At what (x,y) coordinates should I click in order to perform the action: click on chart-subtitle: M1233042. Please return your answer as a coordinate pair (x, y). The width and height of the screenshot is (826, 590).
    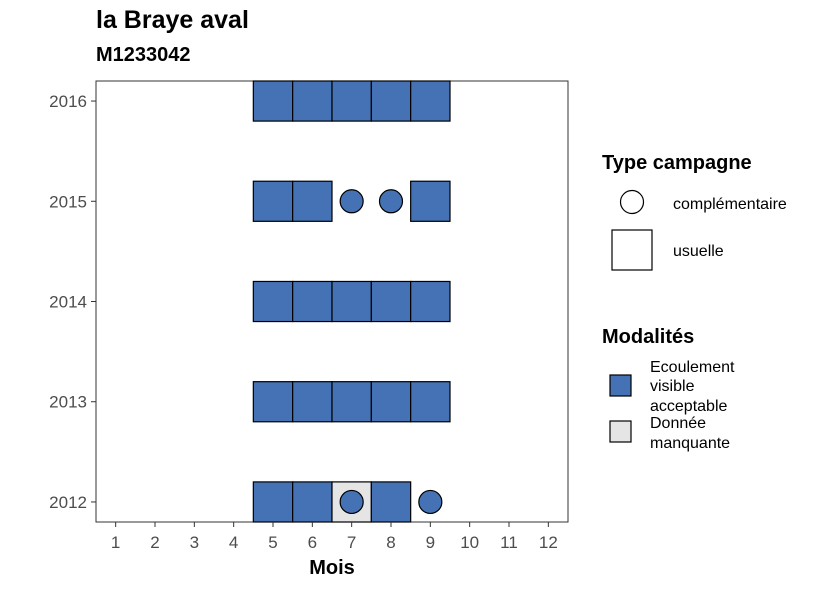
    Looking at the image, I should click on (143, 55).